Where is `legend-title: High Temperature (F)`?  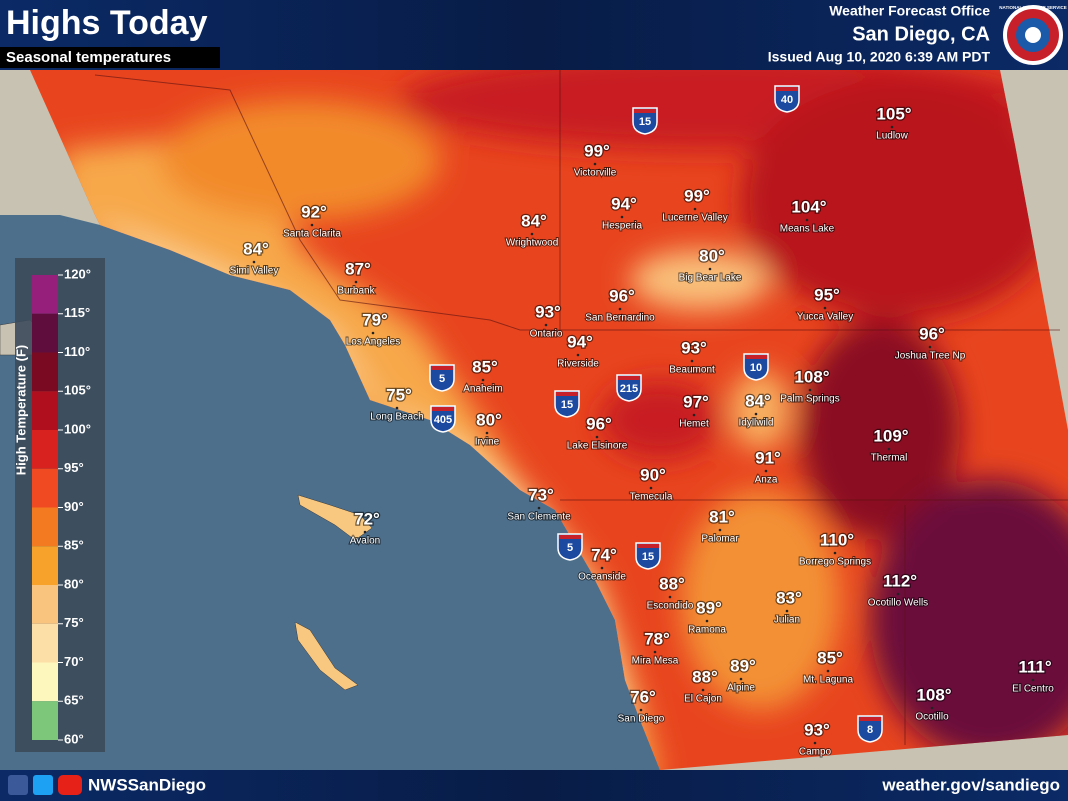 legend-title: High Temperature (F) is located at coordinates (20, 410).